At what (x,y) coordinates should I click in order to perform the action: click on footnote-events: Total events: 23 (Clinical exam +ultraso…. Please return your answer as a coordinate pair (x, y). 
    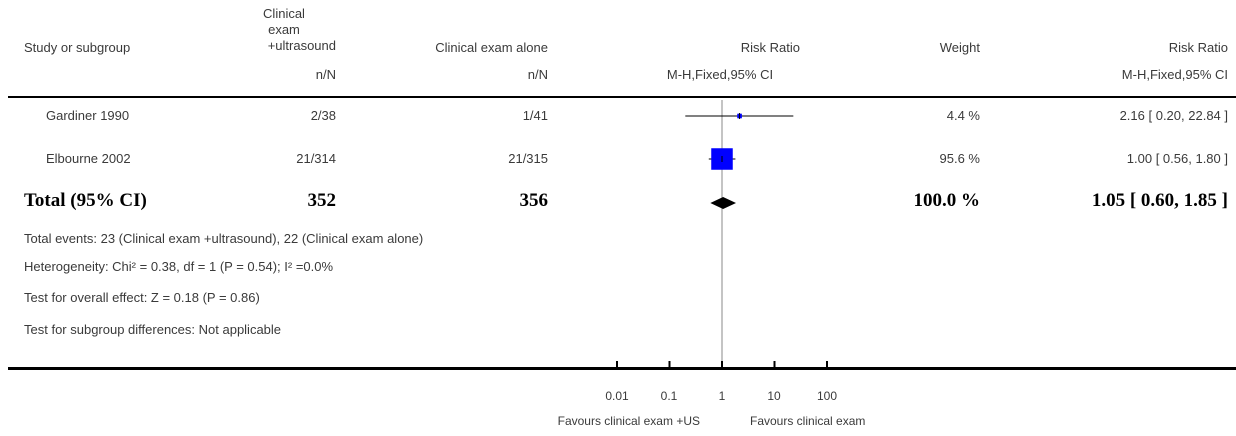
    Looking at the image, I should click on (224, 238).